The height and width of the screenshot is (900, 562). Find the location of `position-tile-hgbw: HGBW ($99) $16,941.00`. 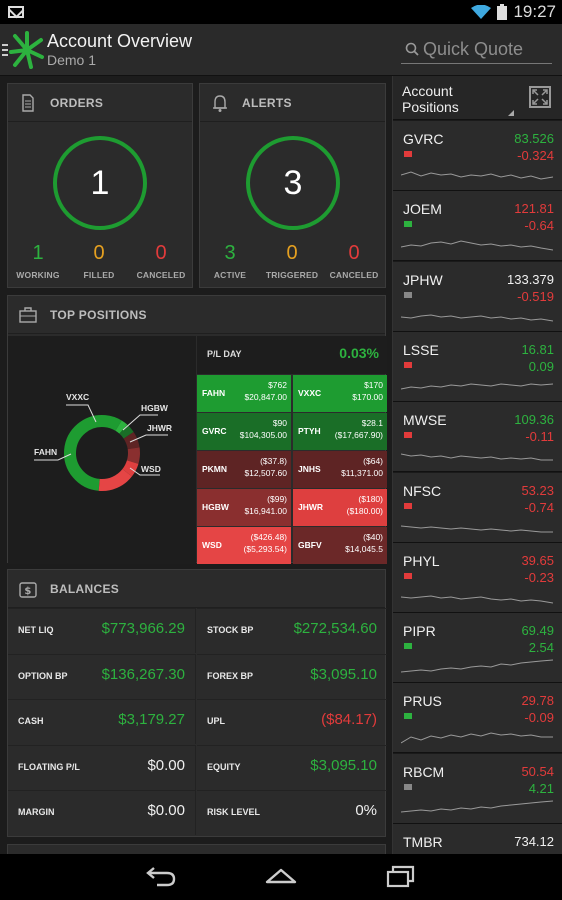

position-tile-hgbw: HGBW ($99) $16,941.00 is located at coordinates (244, 507).